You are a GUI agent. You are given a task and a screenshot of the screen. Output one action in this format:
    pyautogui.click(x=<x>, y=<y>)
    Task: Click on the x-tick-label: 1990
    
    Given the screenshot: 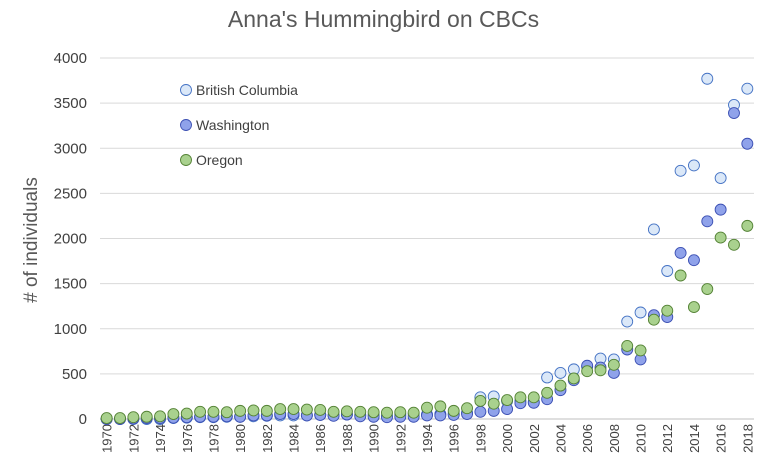 What is the action you would take?
    pyautogui.click(x=374, y=438)
    